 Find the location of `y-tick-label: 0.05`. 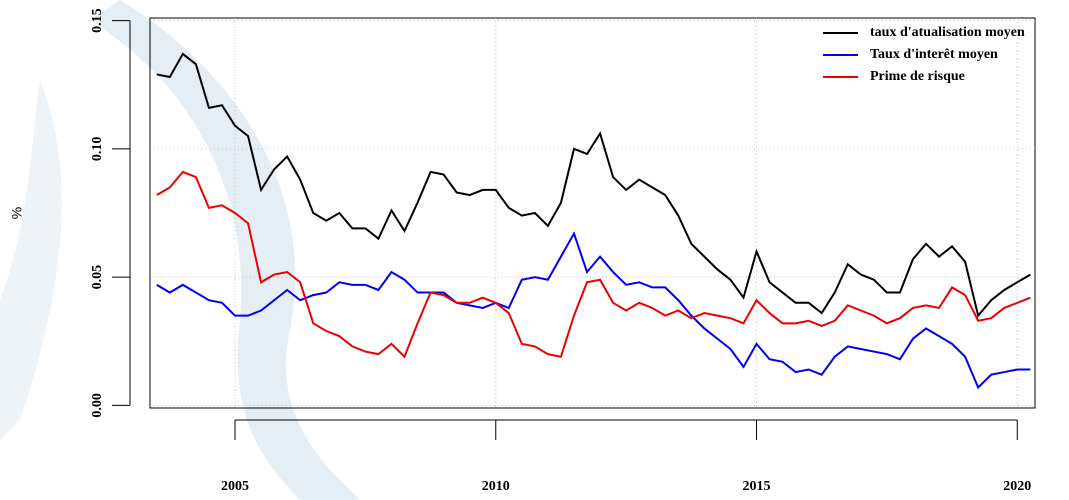

y-tick-label: 0.05 is located at coordinates (97, 277).